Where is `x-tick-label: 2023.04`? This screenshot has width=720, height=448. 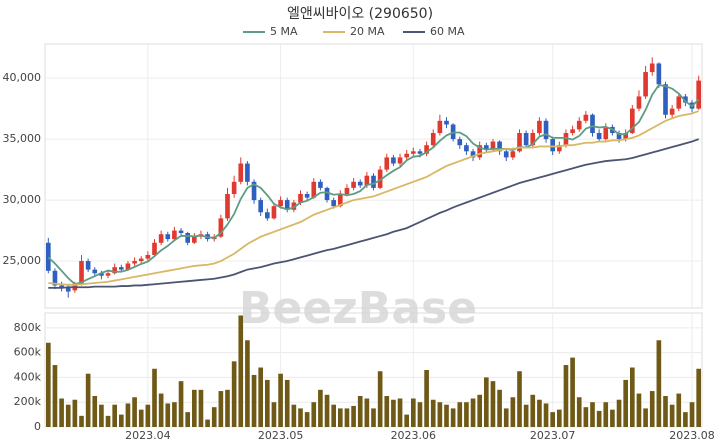
x-tick-label: 2023.04 is located at coordinates (148, 435).